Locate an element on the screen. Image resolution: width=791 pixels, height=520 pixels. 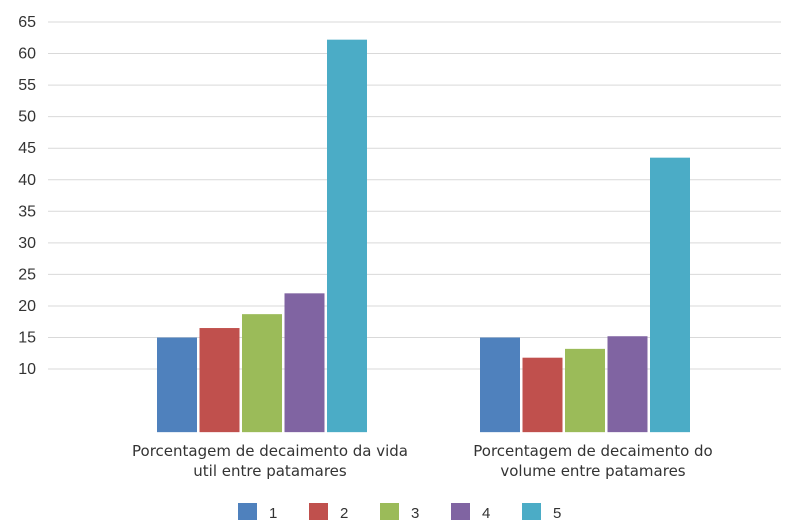
y-tick-label: 10 is located at coordinates (27, 369).